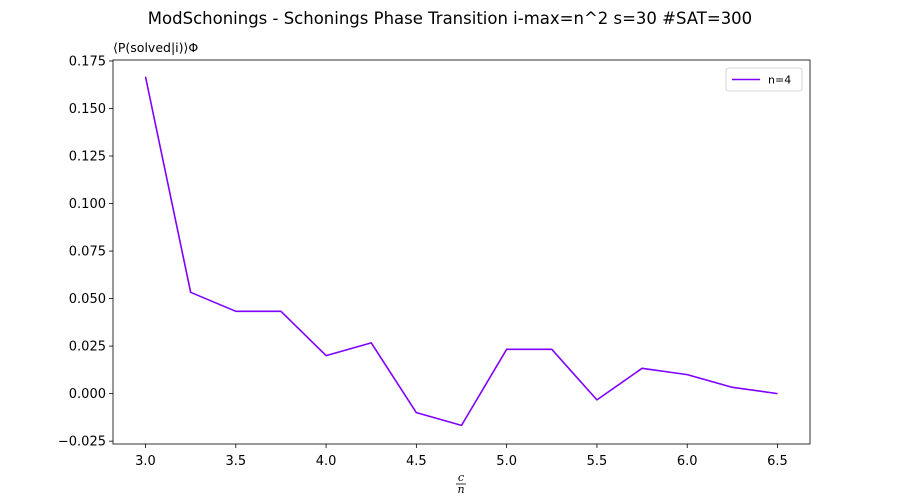  I want to click on y-tick-label: 0.025, so click(87, 347).